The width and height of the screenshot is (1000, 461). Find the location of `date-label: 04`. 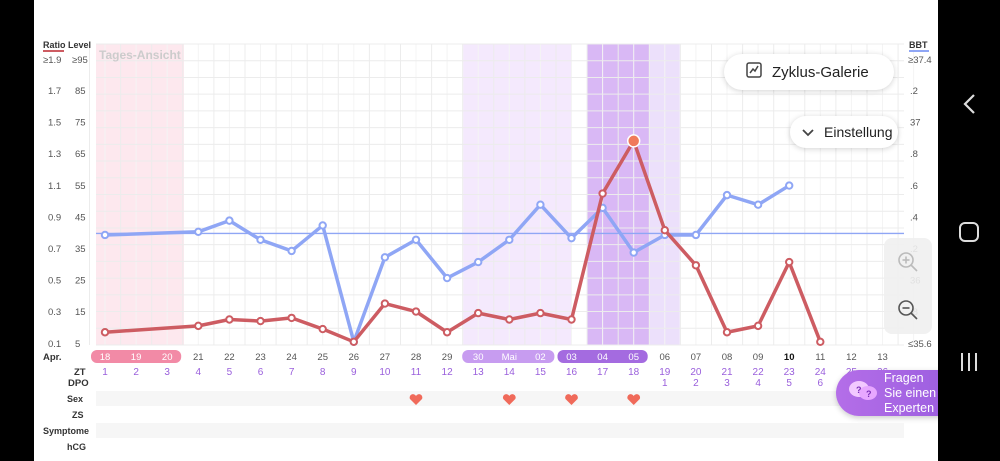

date-label: 04 is located at coordinates (602, 357).